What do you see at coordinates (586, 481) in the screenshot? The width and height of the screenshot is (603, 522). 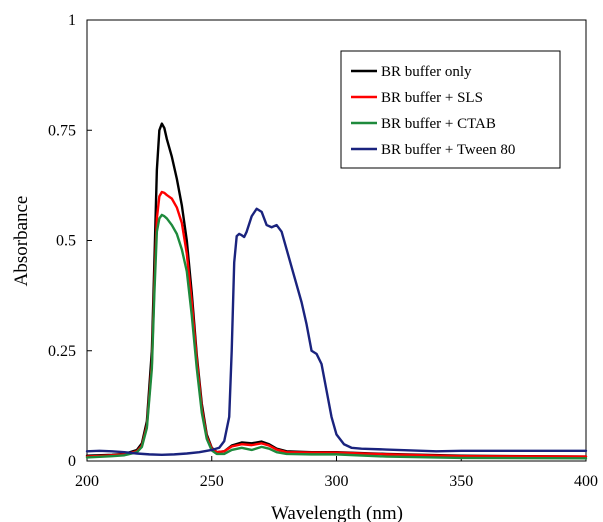 I see `x-tick-label: 400` at bounding box center [586, 481].